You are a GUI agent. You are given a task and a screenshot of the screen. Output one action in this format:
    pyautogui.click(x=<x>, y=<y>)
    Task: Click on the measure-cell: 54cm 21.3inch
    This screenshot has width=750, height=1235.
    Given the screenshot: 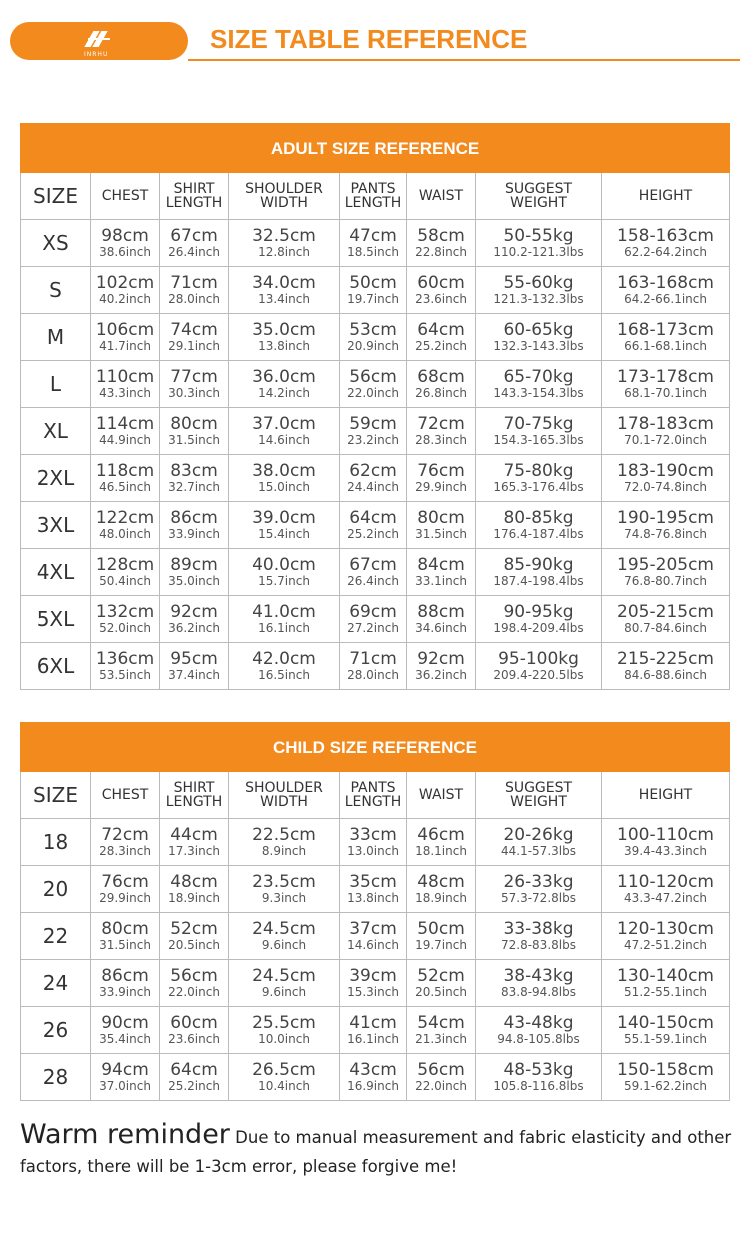 What is the action you would take?
    pyautogui.click(x=441, y=1030)
    